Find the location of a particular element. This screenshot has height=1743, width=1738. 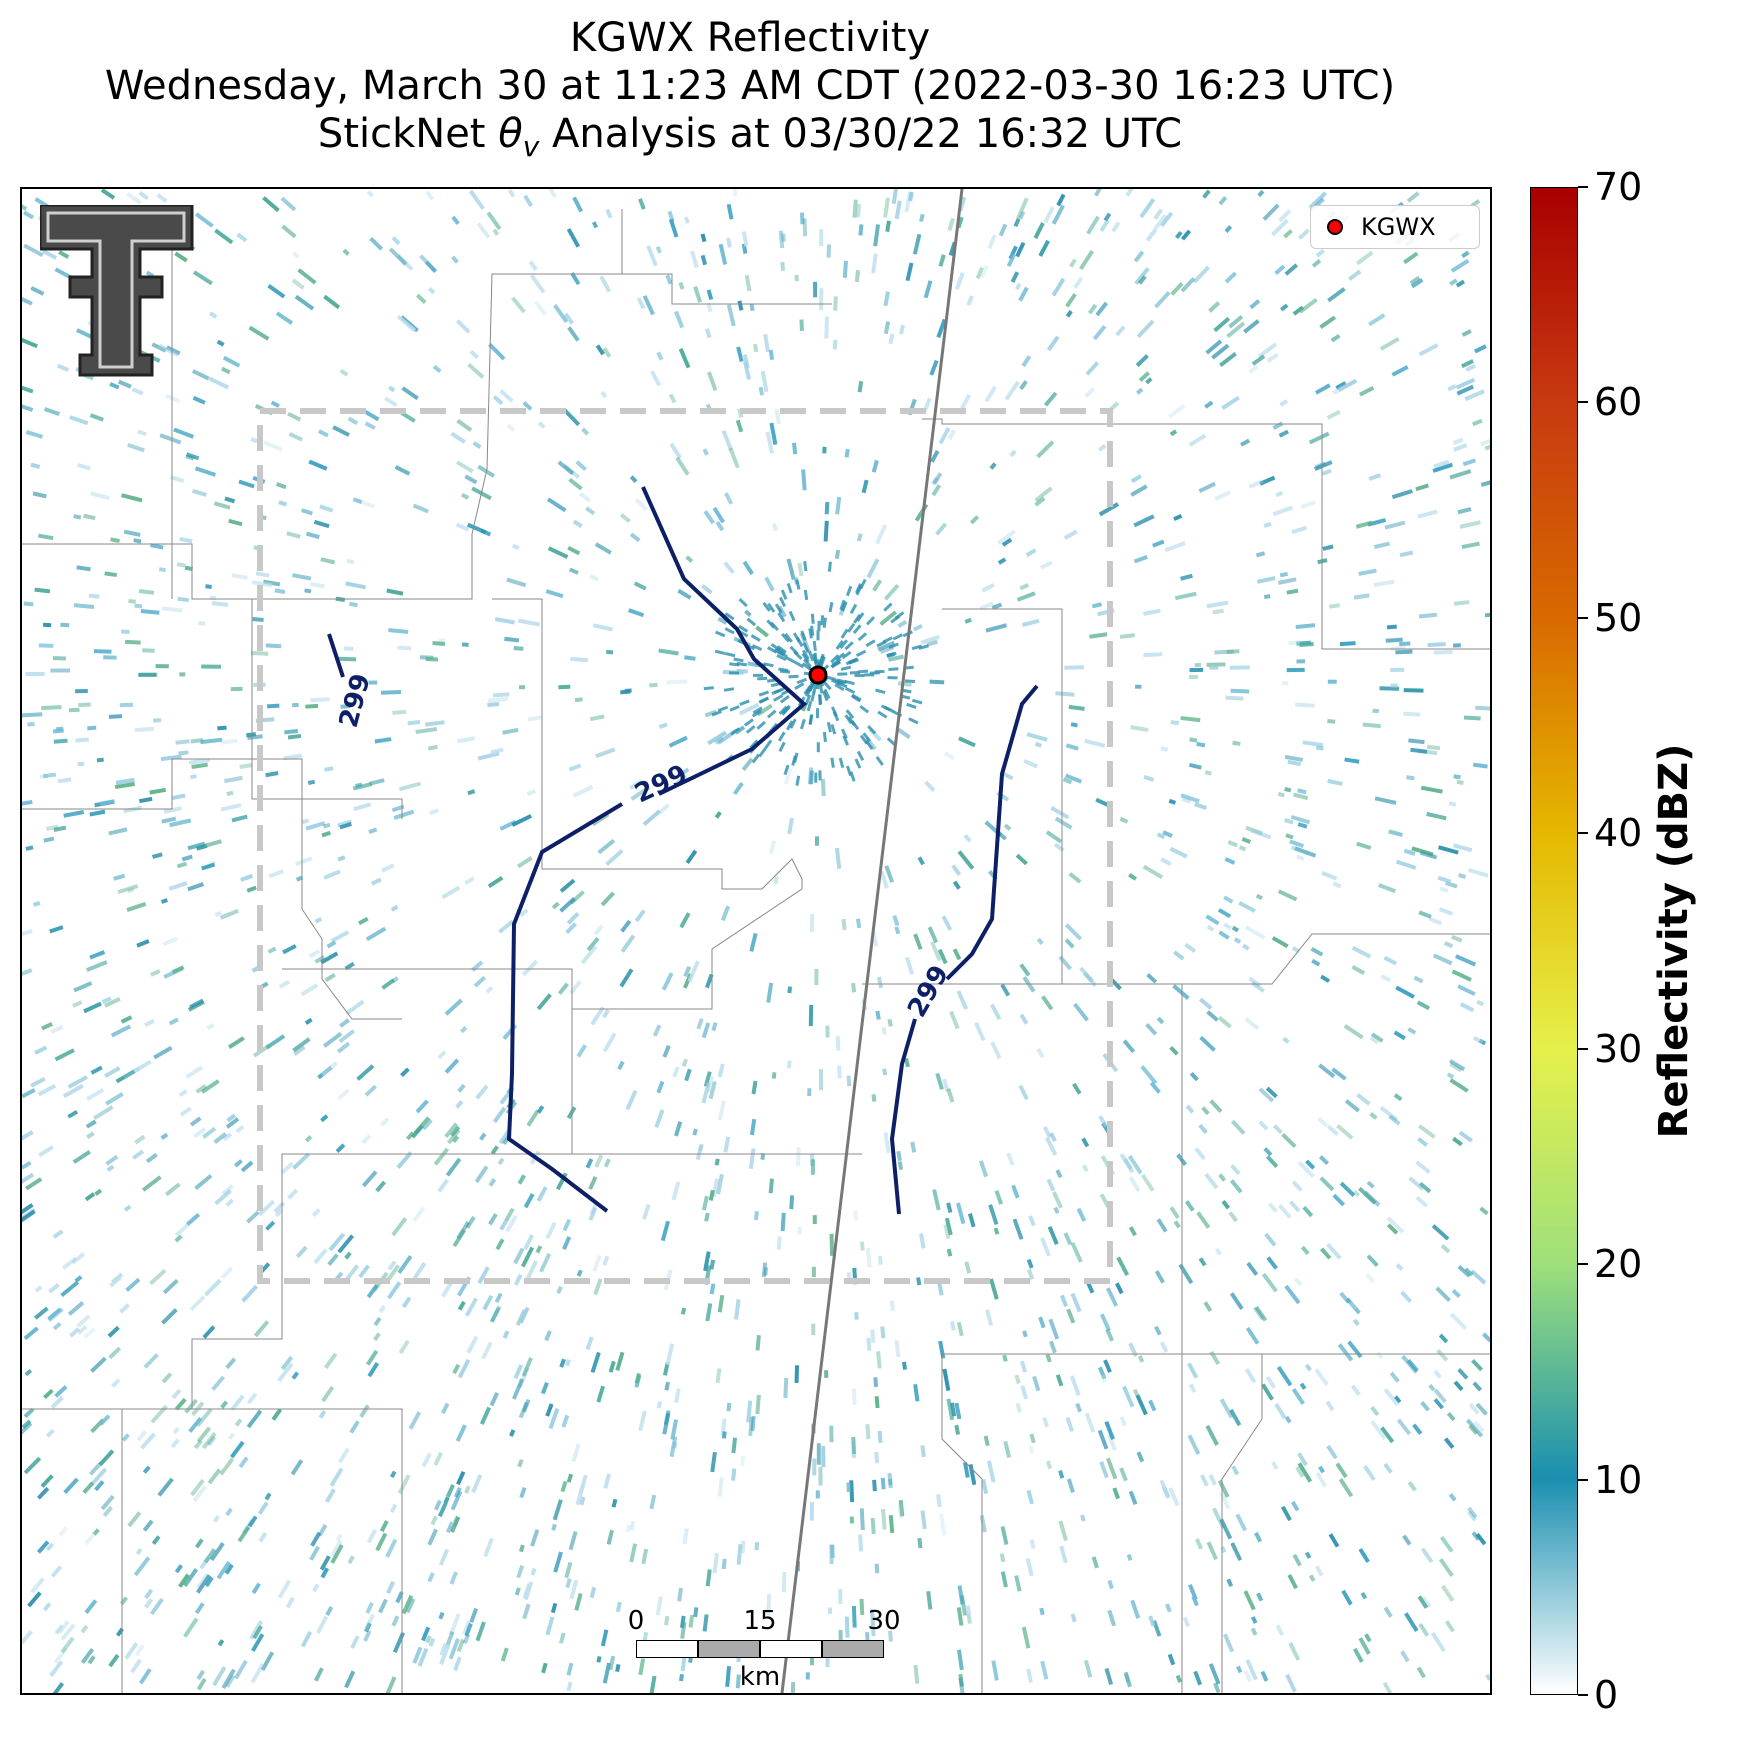

colorbar-tick is located at coordinates (1583, 187).